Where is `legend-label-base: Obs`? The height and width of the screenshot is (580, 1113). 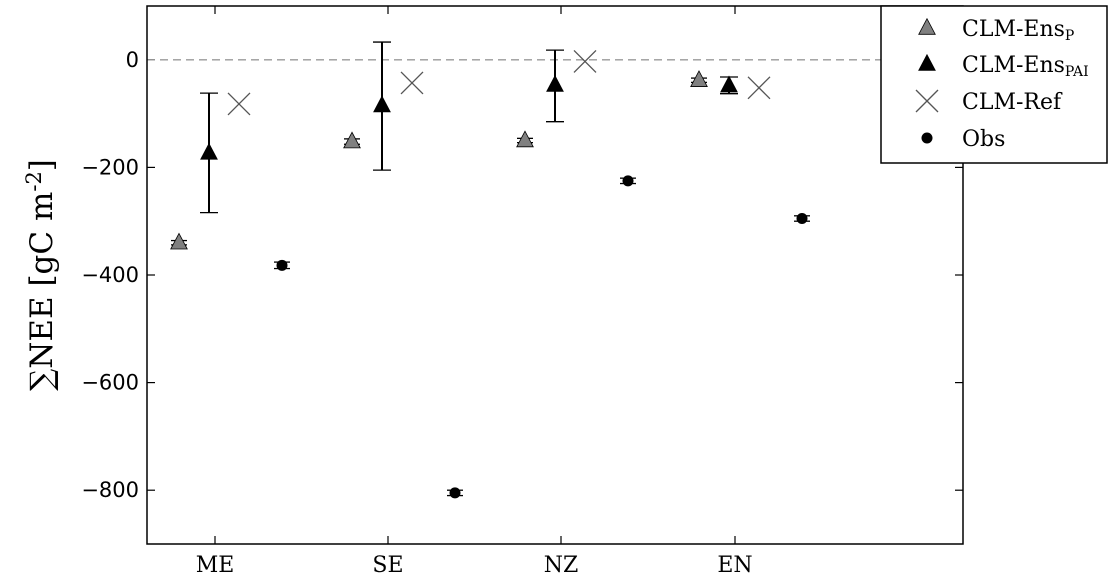 legend-label-base: Obs is located at coordinates (983, 139).